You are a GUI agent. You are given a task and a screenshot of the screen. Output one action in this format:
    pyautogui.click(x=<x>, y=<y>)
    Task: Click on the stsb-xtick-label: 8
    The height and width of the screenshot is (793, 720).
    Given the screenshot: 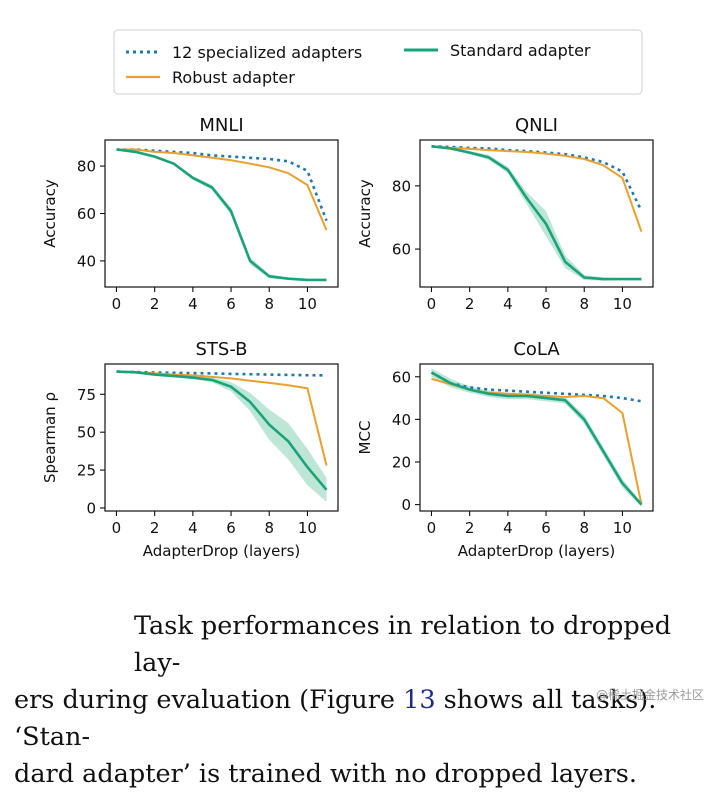 What is the action you would take?
    pyautogui.click(x=269, y=528)
    